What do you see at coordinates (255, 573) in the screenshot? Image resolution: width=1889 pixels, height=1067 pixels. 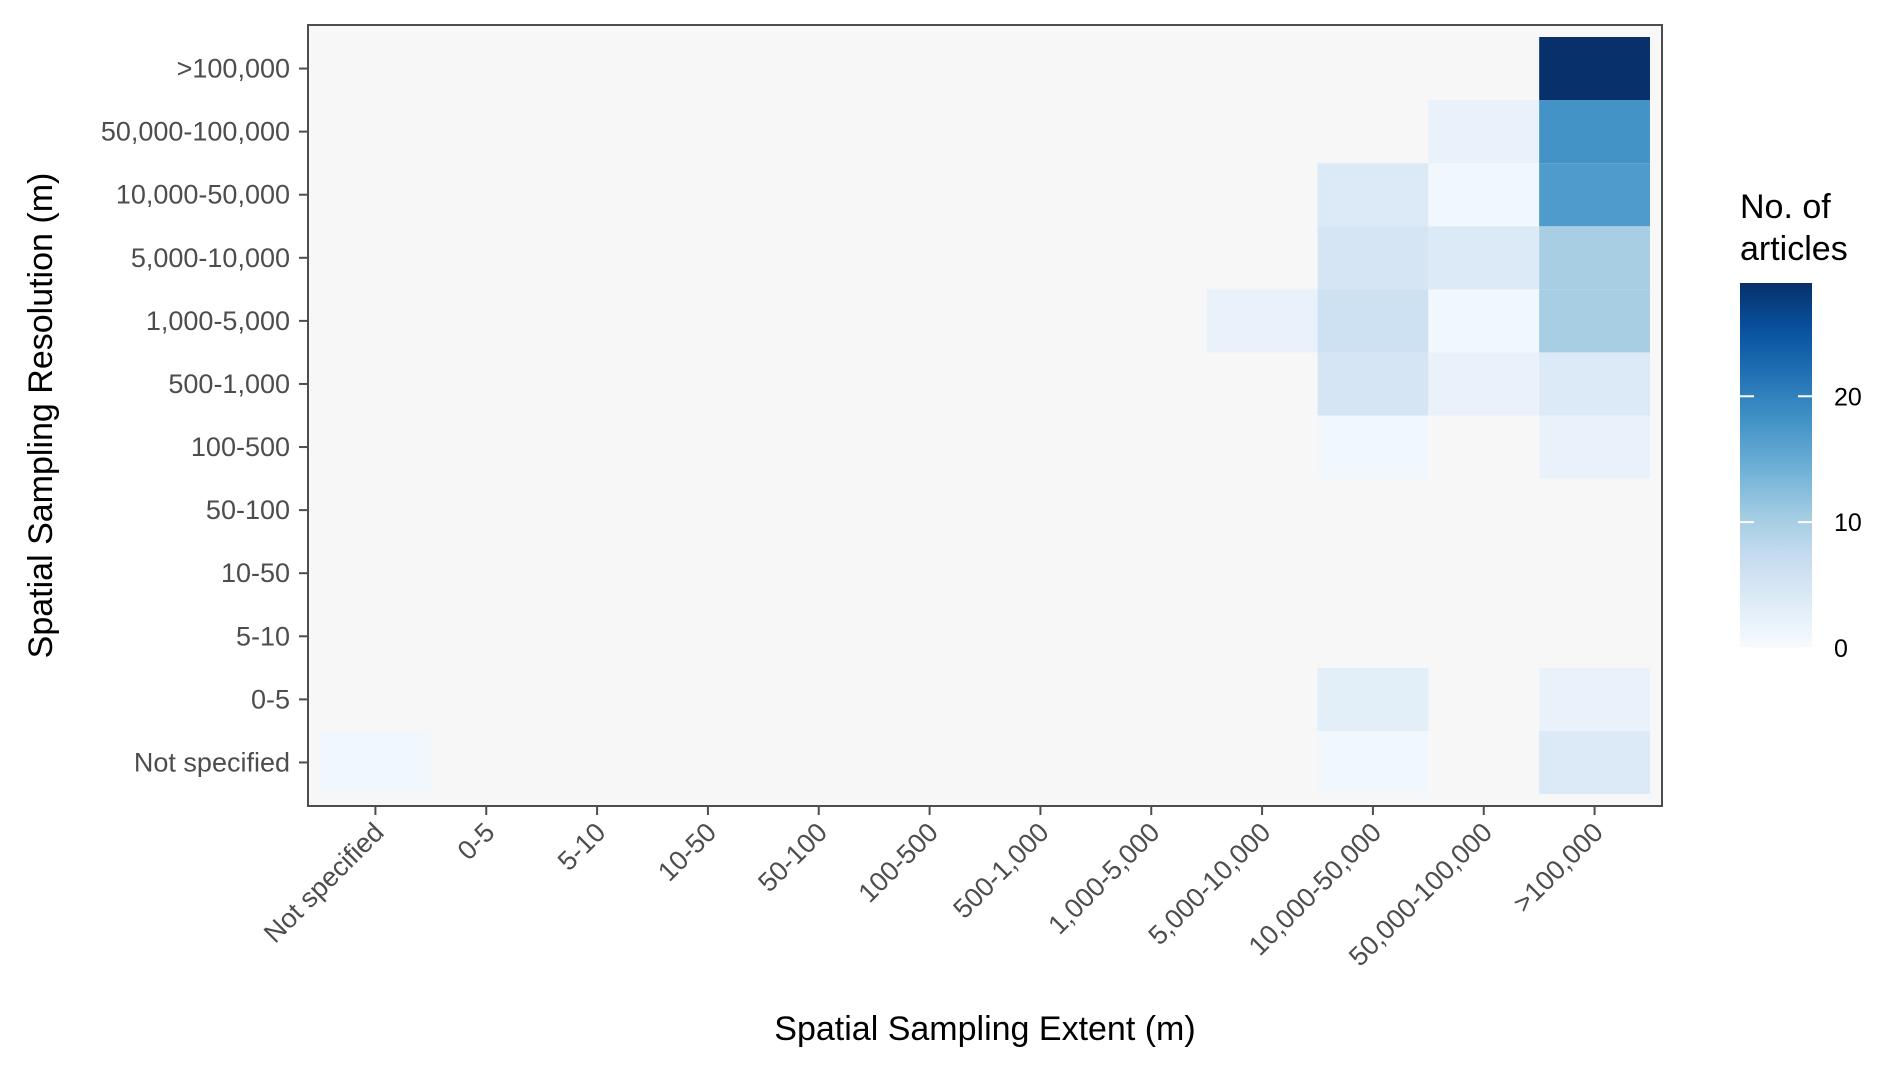 I see `y-tick-label: 10-50` at bounding box center [255, 573].